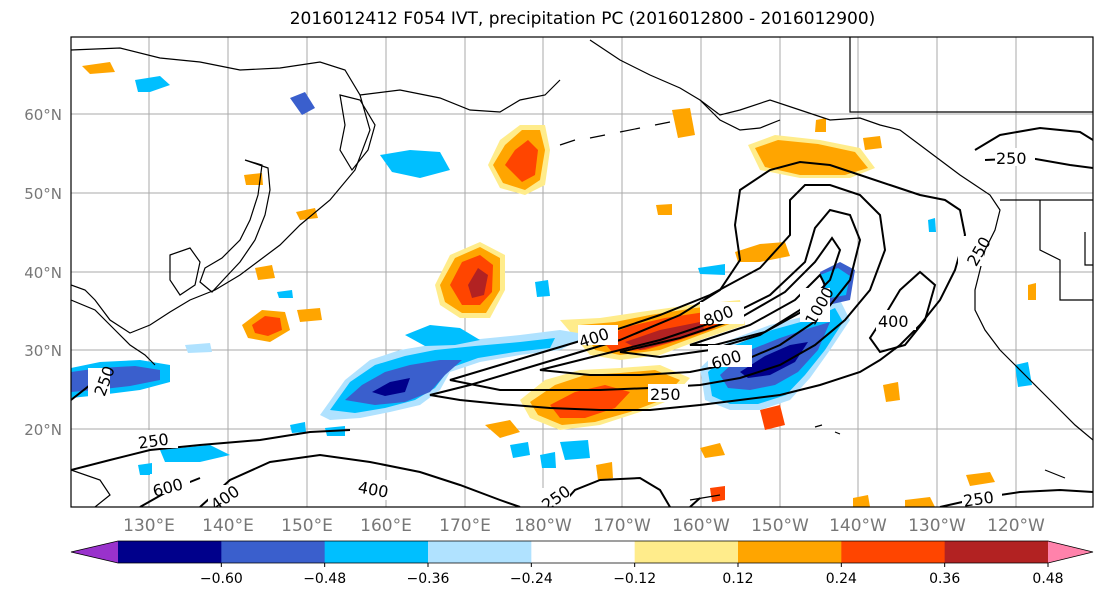 This screenshot has height=601, width=1105. What do you see at coordinates (893, 321) in the screenshot?
I see `contour-label: 400` at bounding box center [893, 321].